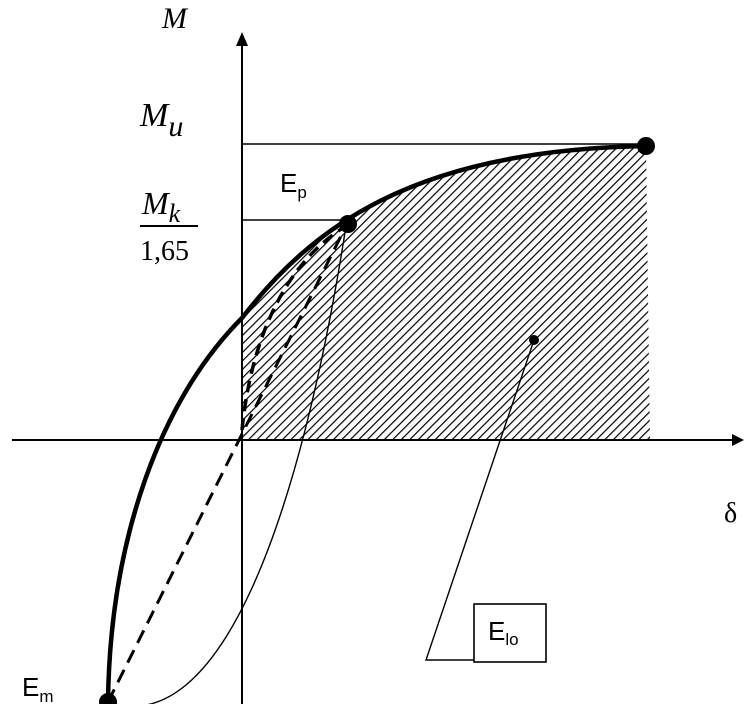  Describe the element at coordinates (646, 146) in the screenshot. I see `point-mu` at that location.